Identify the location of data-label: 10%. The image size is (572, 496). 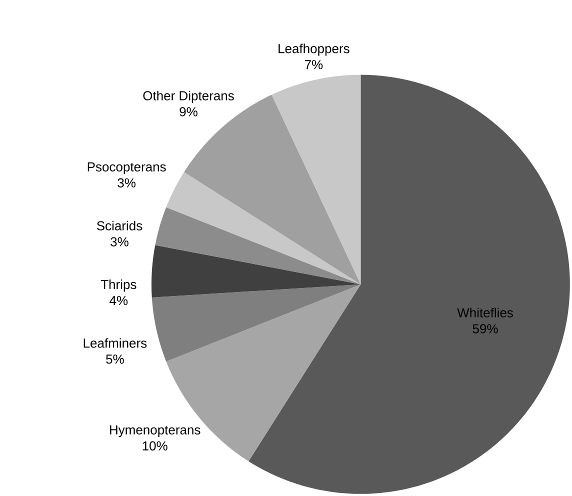
(155, 445).